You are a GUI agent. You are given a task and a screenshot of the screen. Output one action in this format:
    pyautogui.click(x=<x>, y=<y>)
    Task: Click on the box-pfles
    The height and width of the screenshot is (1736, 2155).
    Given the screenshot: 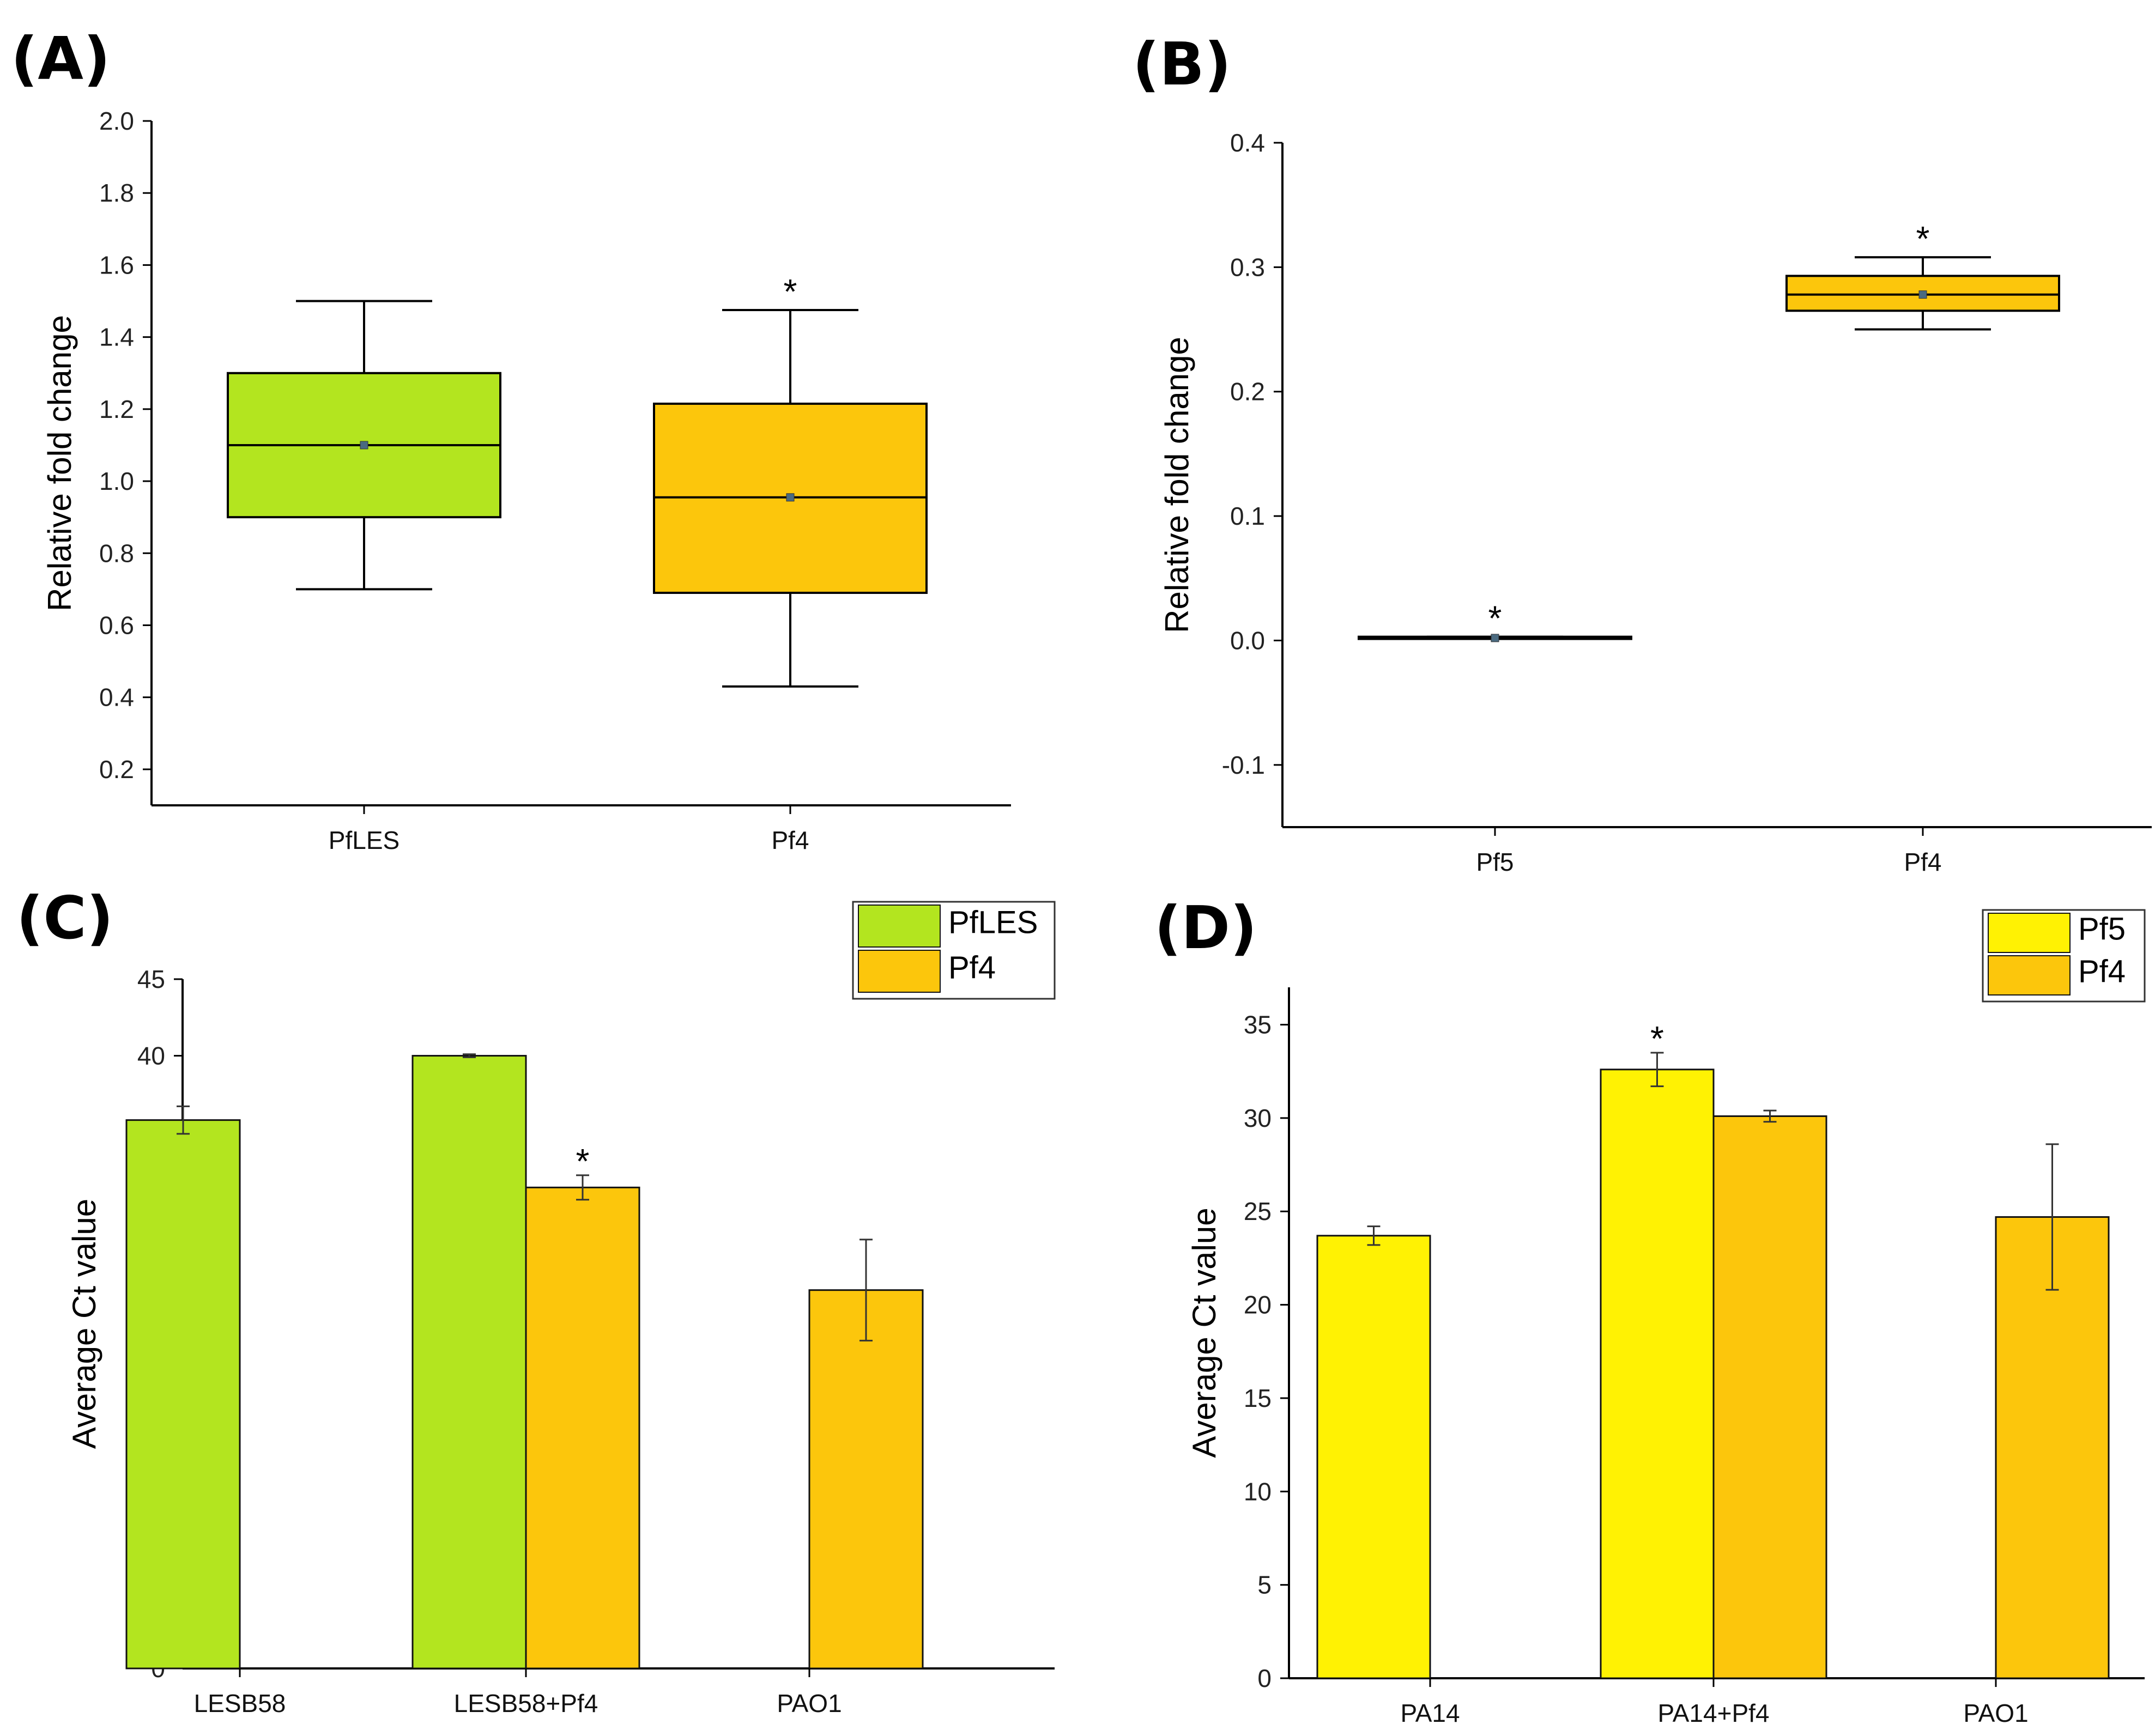 What is the action you would take?
    pyautogui.click(x=364, y=446)
    